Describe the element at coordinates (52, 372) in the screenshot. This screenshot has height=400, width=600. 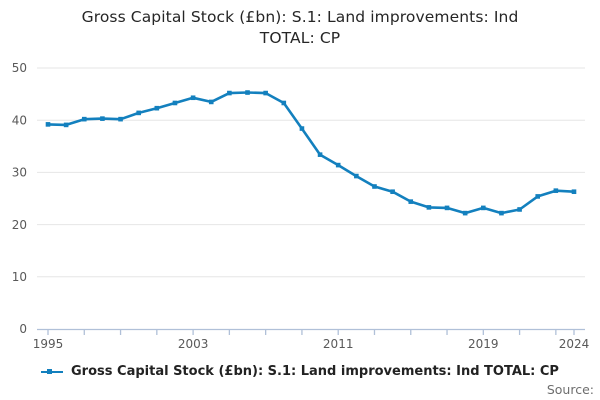
I see `legend-line-marker-icon` at that location.